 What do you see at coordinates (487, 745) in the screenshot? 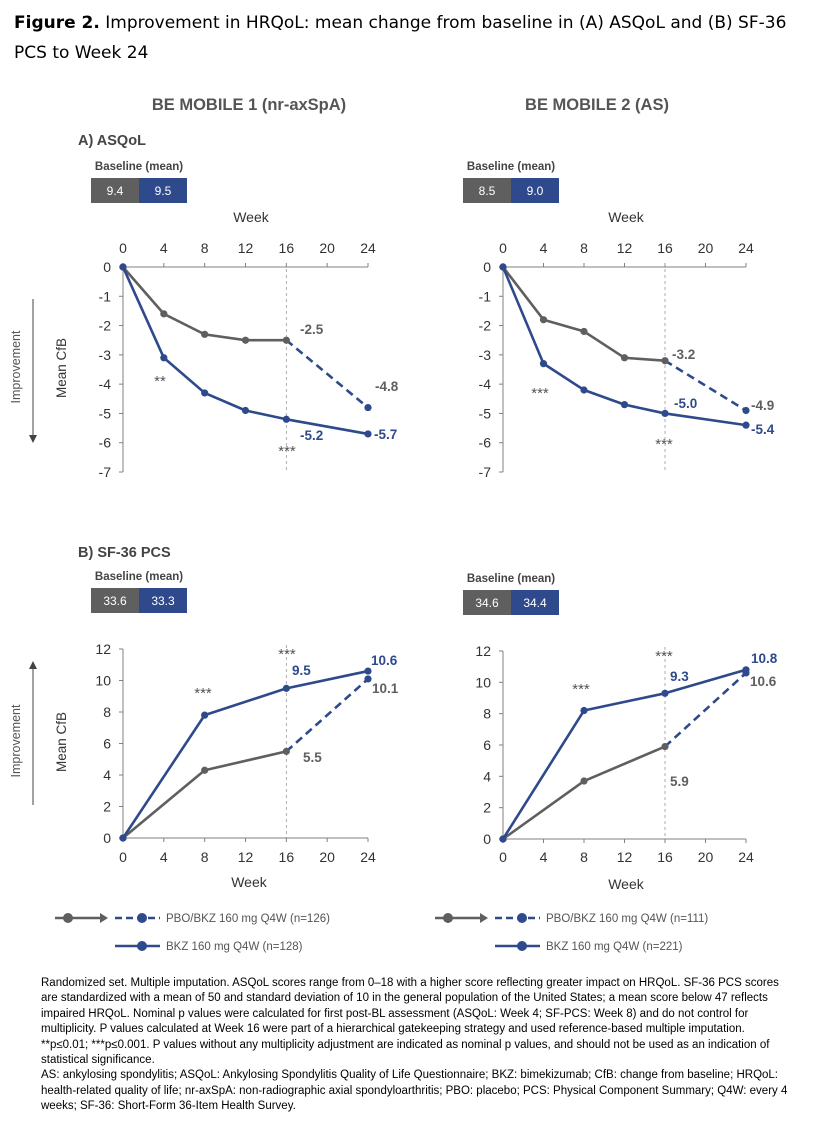
I see `y-tick-label: 6` at bounding box center [487, 745].